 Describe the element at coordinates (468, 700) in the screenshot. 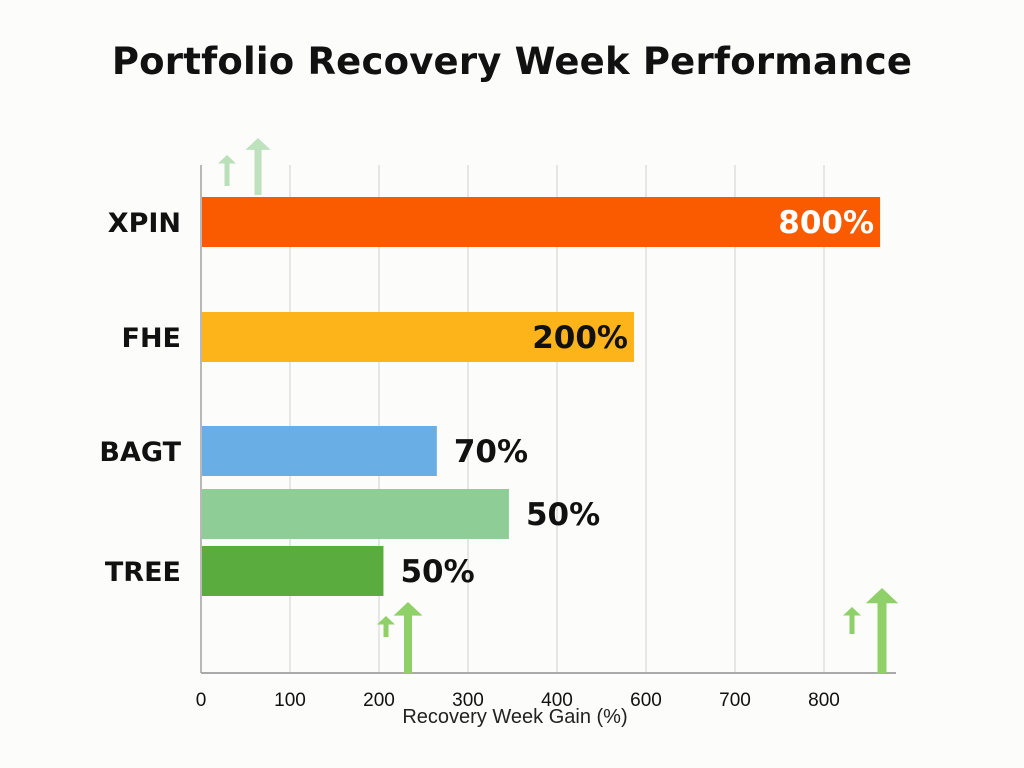

I see `x-tick-label: 300` at that location.